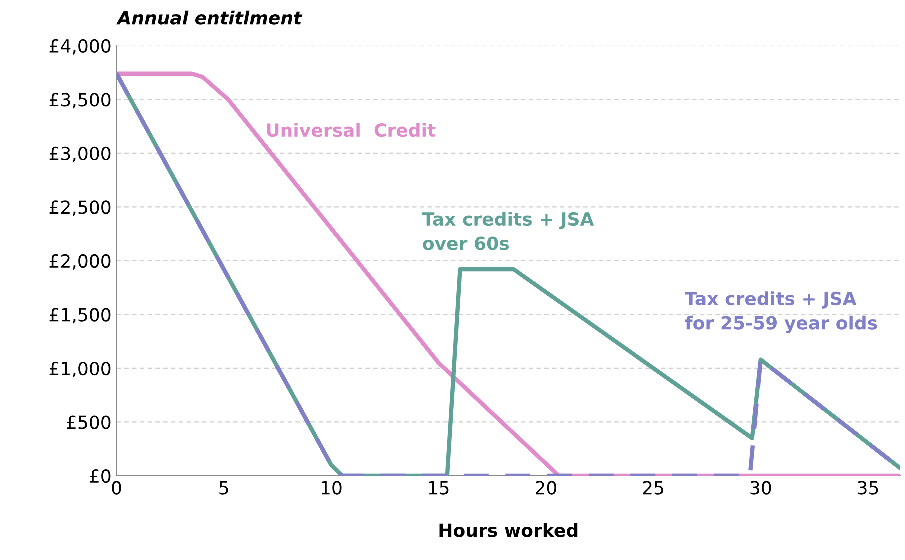 The height and width of the screenshot is (560, 905). I want to click on x-tick-label: 10, so click(332, 488).